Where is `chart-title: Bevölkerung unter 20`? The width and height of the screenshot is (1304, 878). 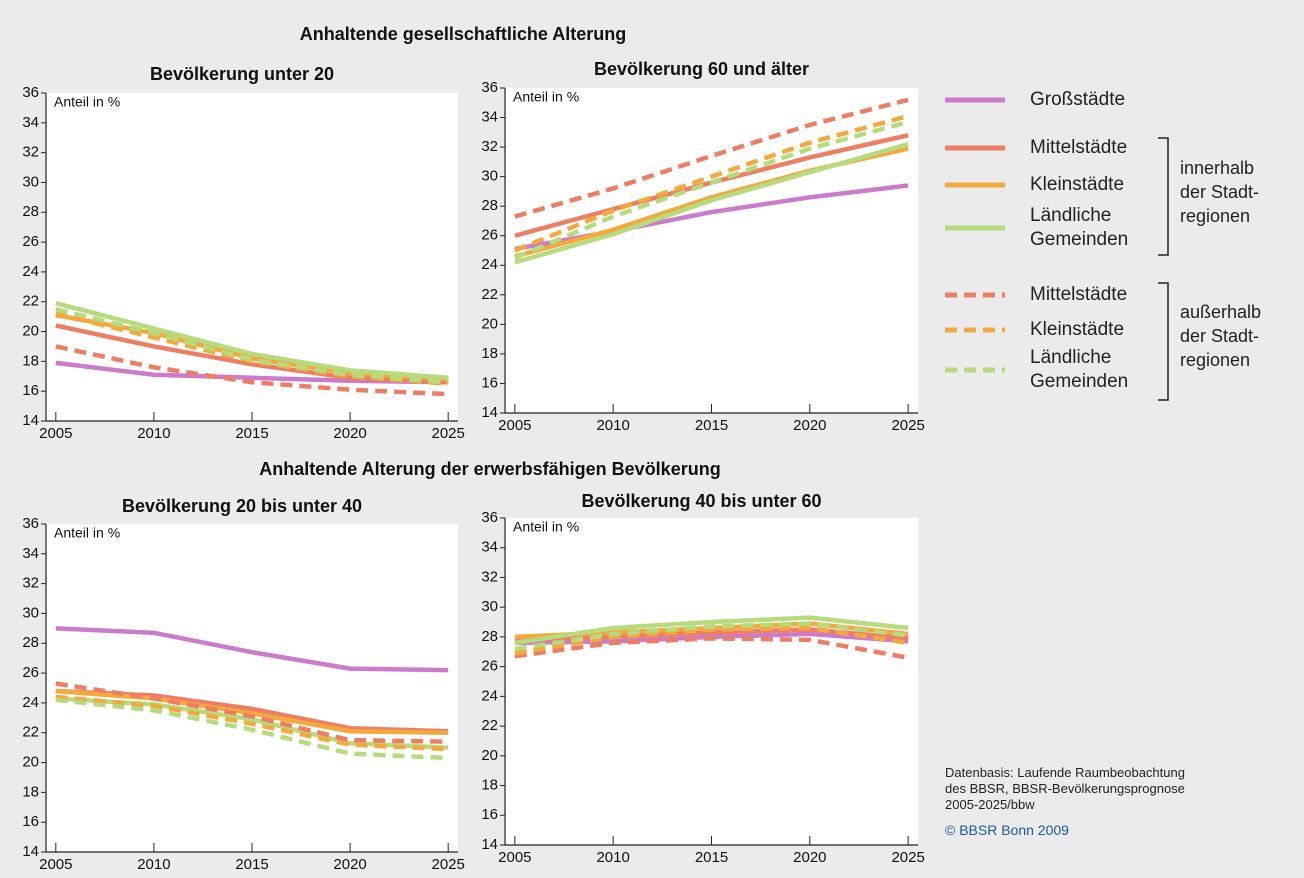 chart-title: Bevölkerung unter 20 is located at coordinates (242, 74).